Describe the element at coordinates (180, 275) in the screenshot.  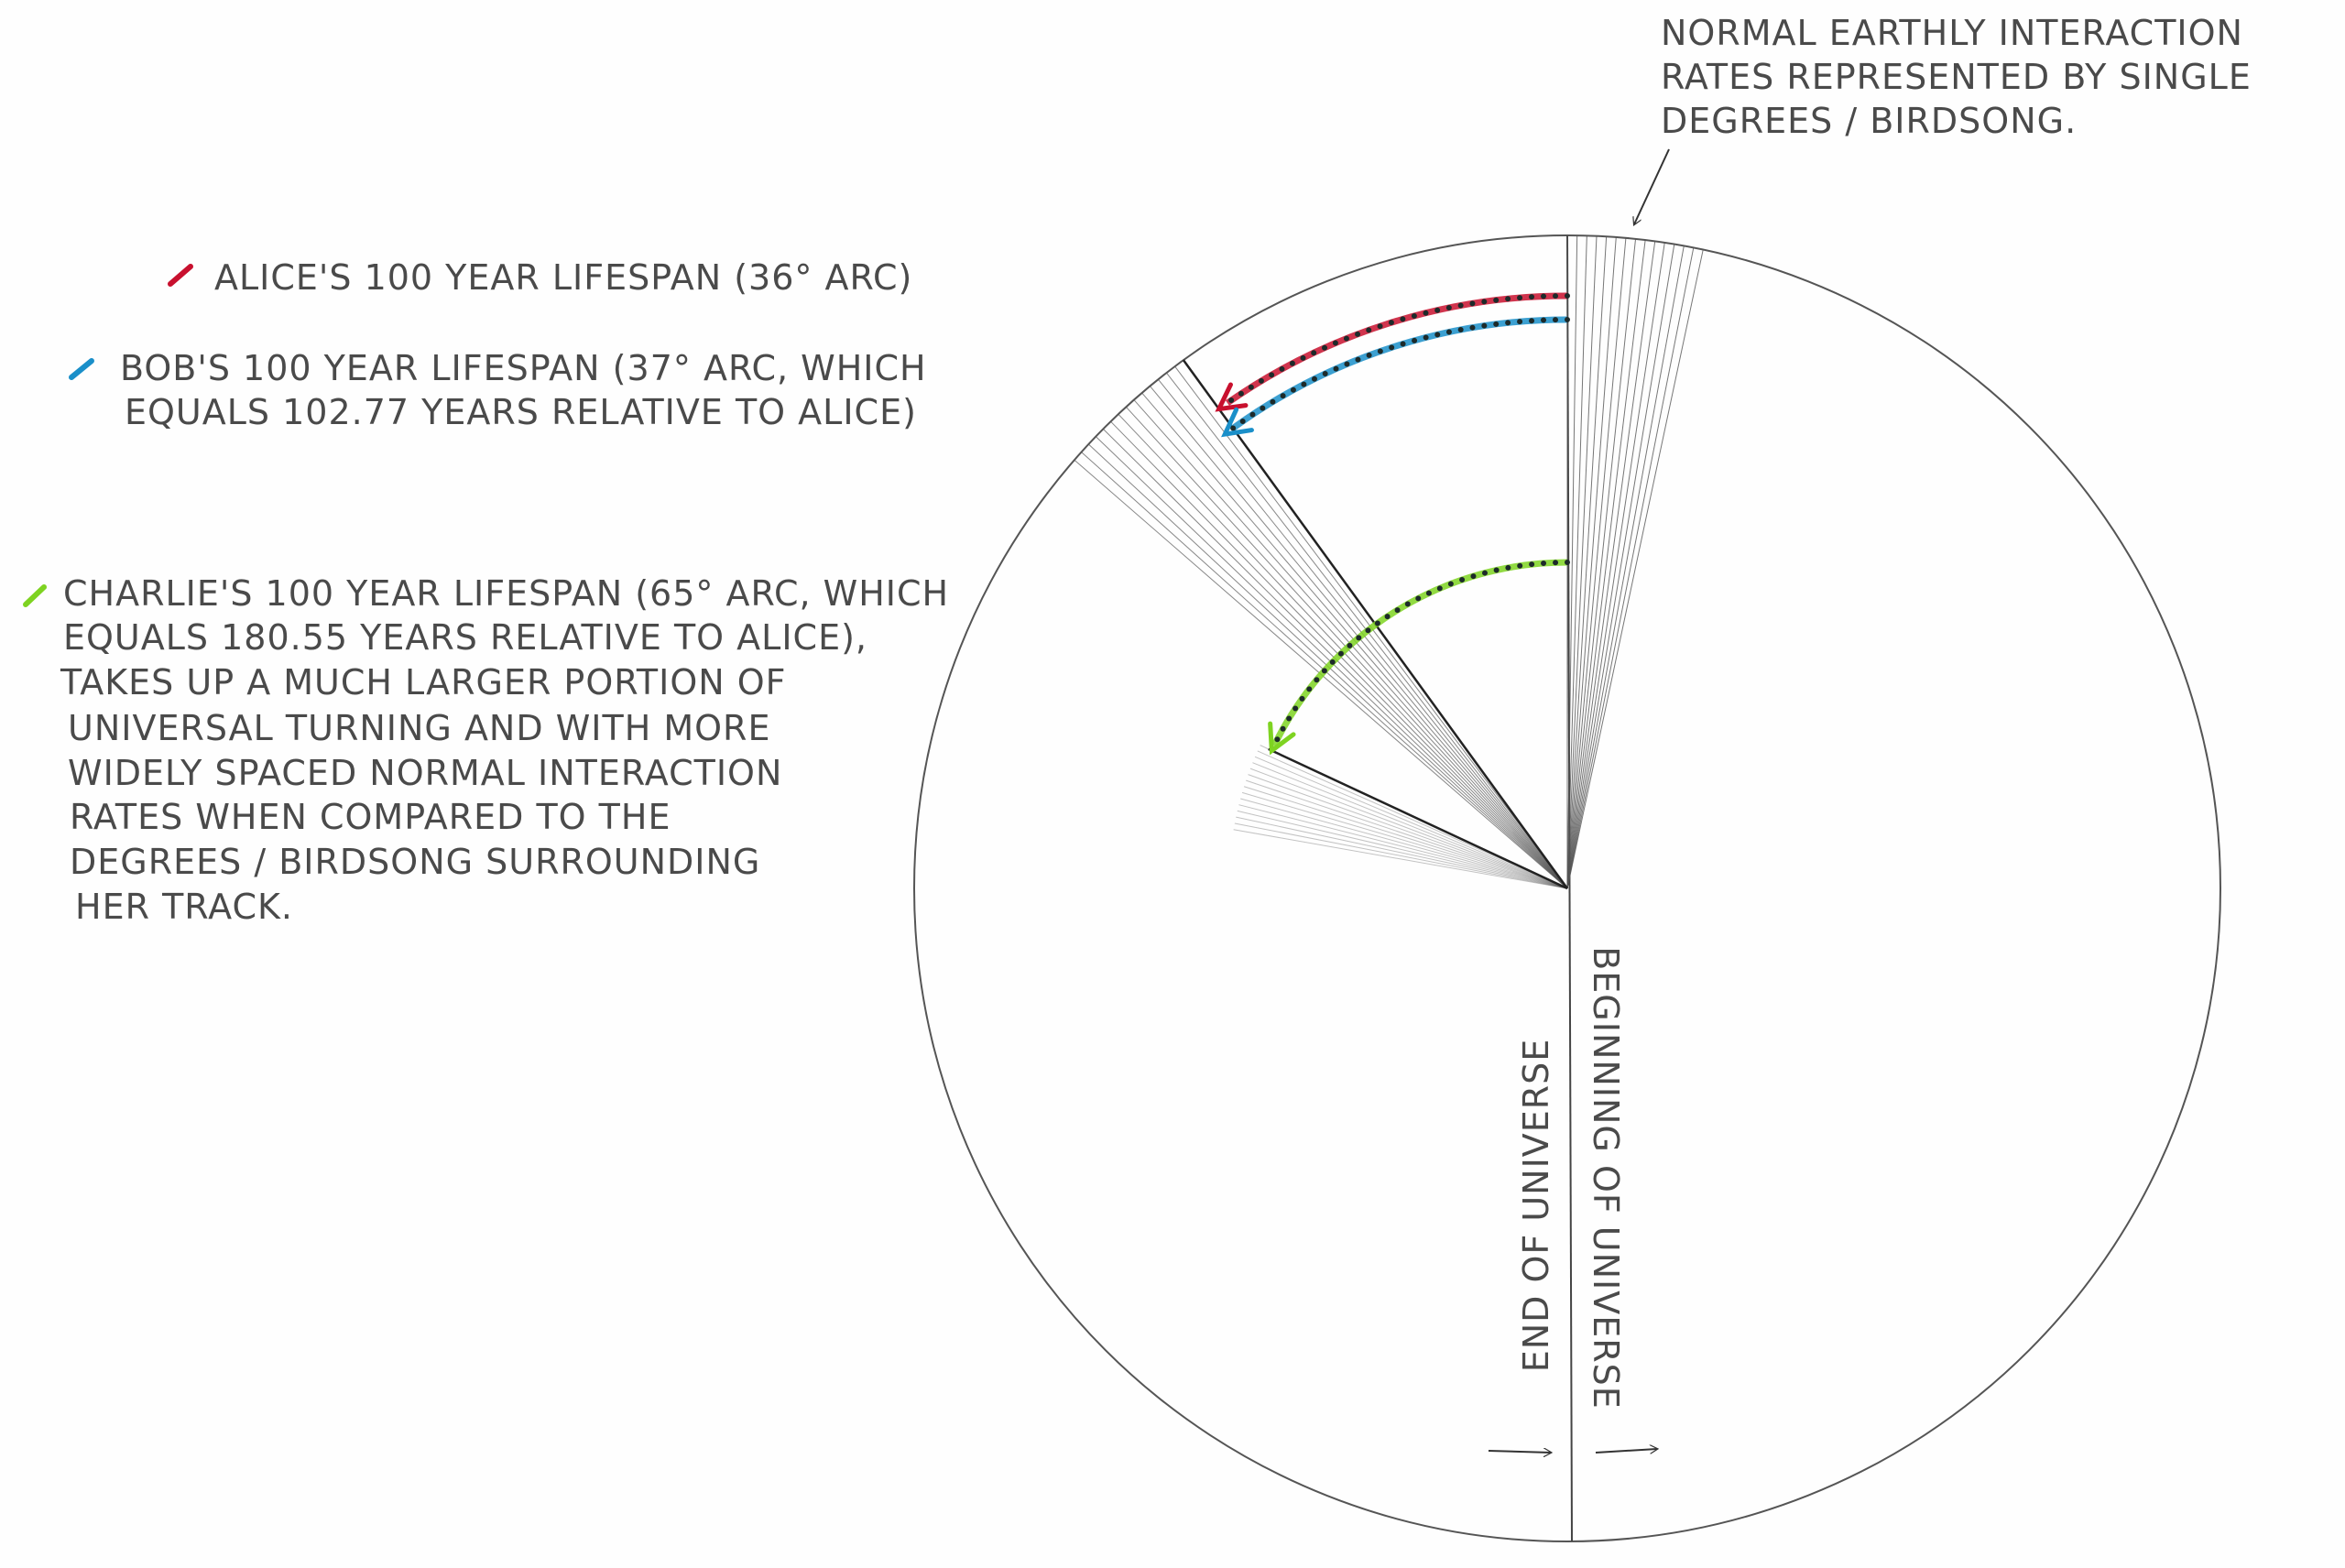
I see `alice-color-swatch` at that location.